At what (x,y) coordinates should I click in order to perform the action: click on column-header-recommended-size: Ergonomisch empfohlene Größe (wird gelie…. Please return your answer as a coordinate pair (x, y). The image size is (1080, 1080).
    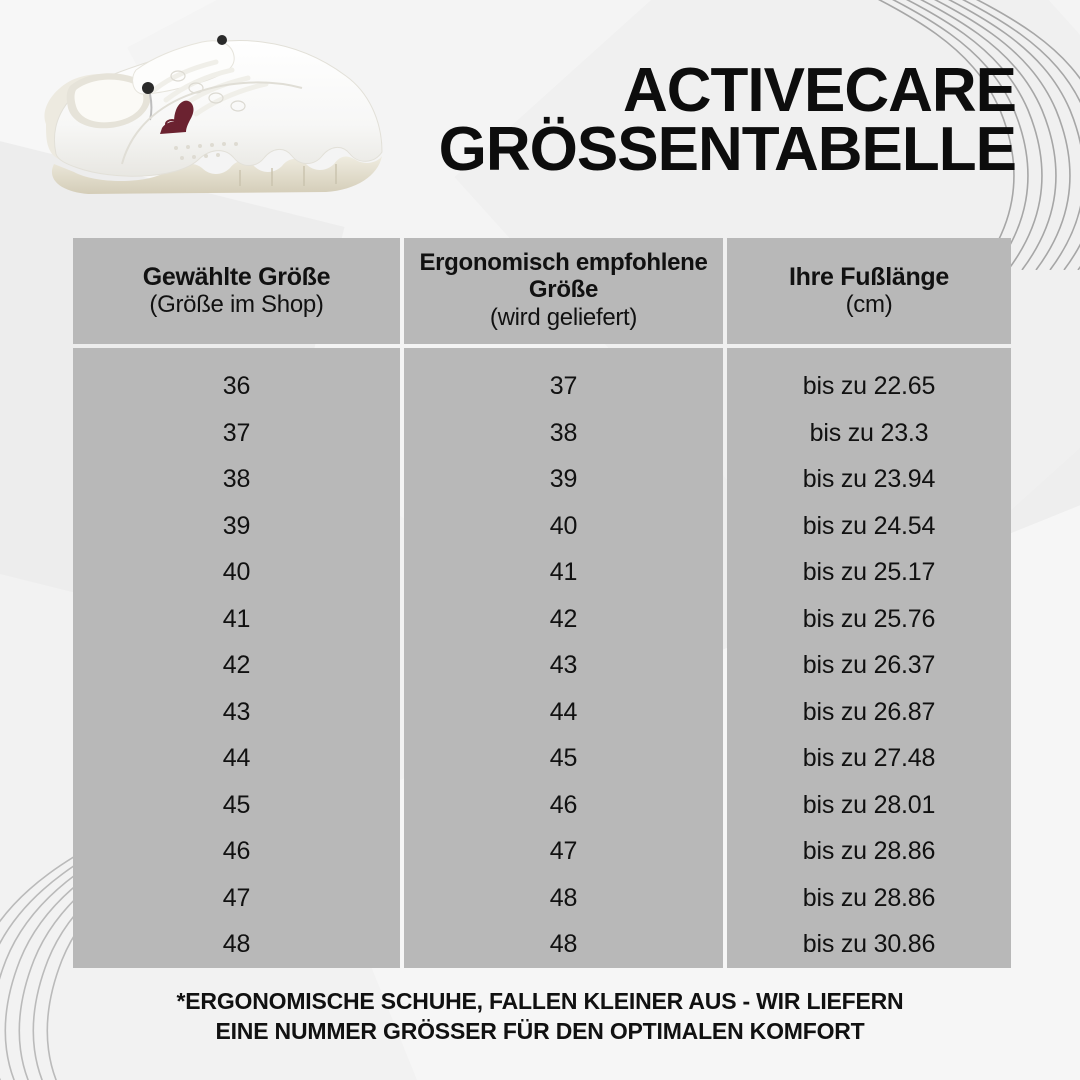
    Looking at the image, I should click on (563, 291).